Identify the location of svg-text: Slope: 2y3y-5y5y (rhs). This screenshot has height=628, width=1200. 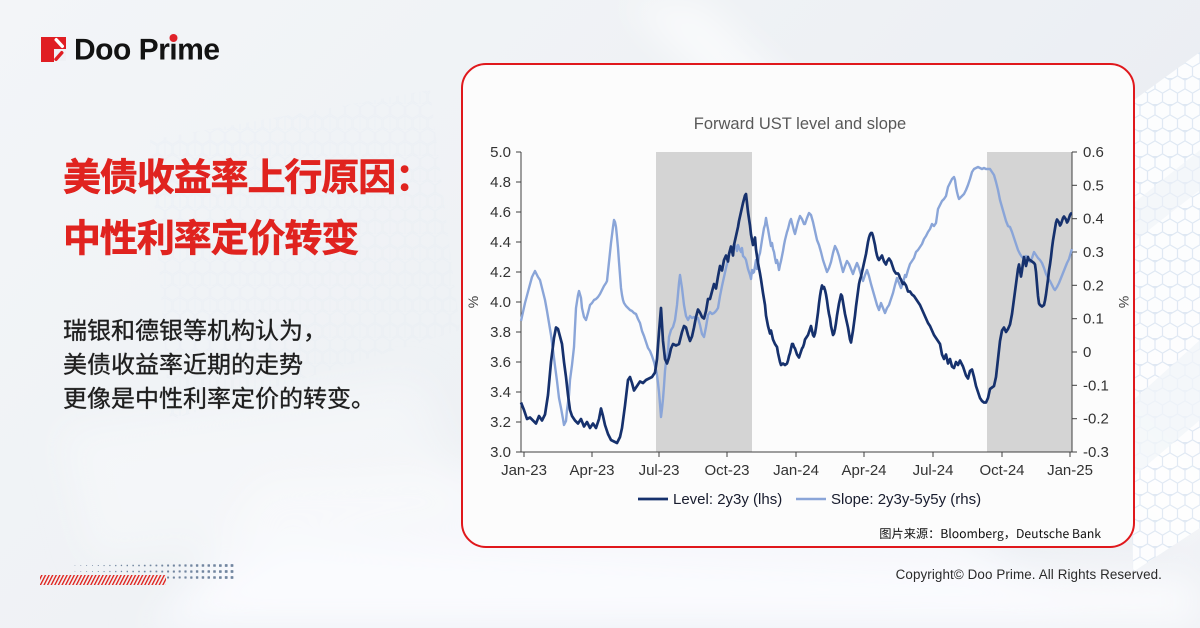
(906, 499).